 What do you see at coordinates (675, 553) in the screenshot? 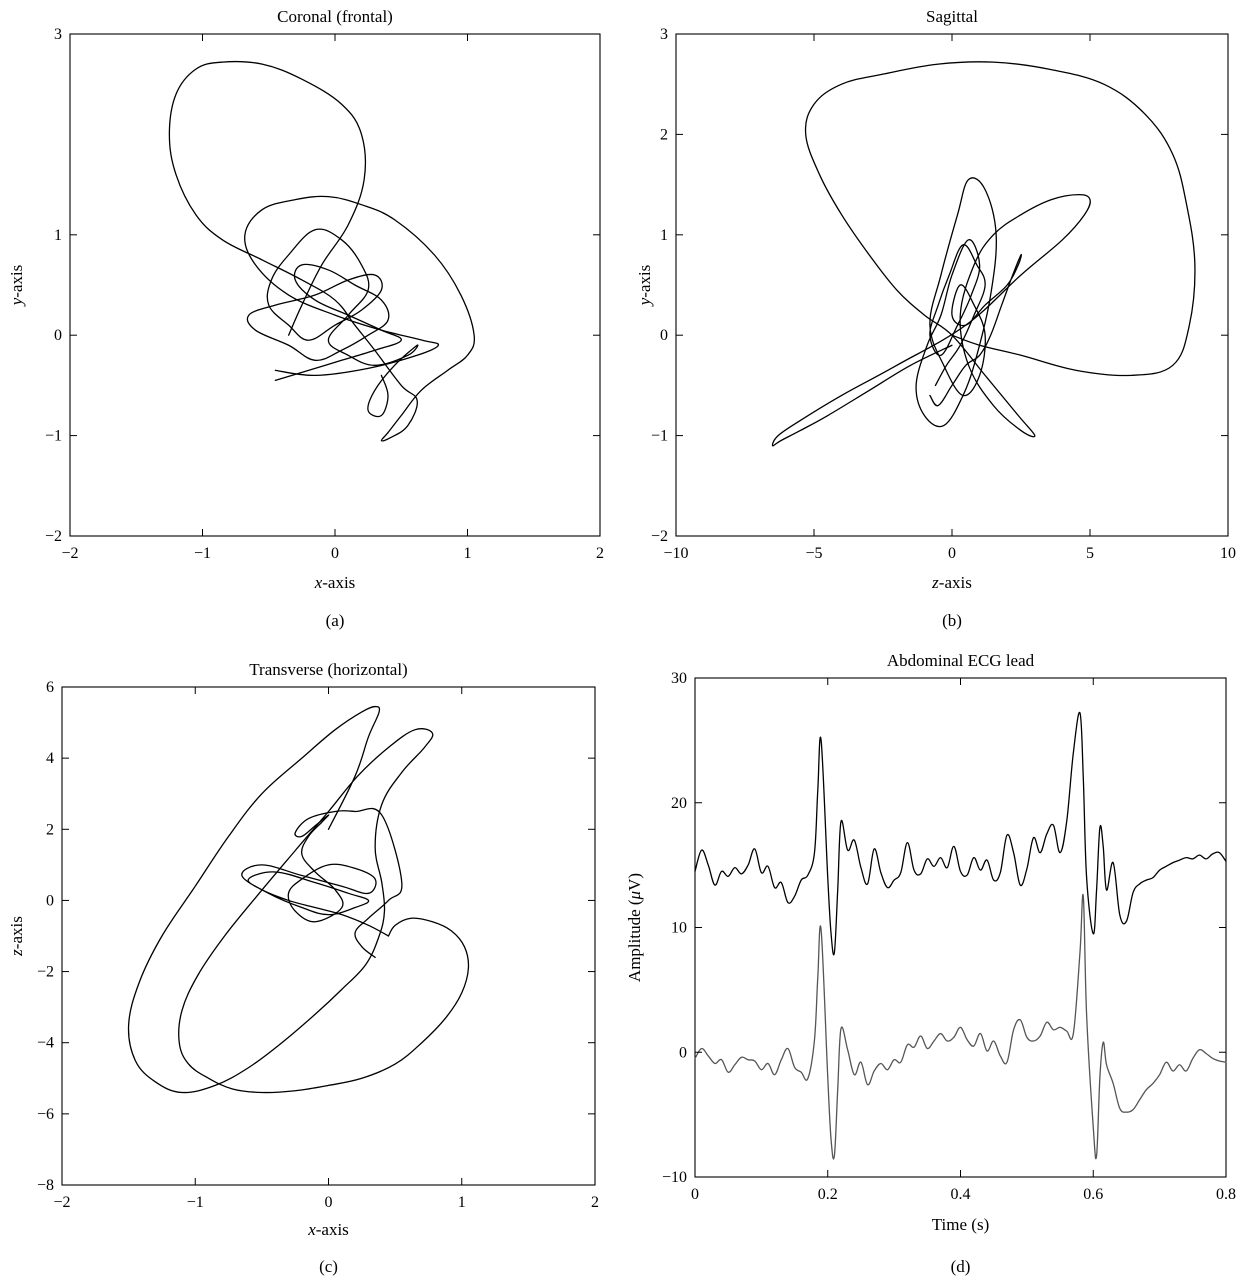
I see `x-tick-label: −10` at bounding box center [675, 553].